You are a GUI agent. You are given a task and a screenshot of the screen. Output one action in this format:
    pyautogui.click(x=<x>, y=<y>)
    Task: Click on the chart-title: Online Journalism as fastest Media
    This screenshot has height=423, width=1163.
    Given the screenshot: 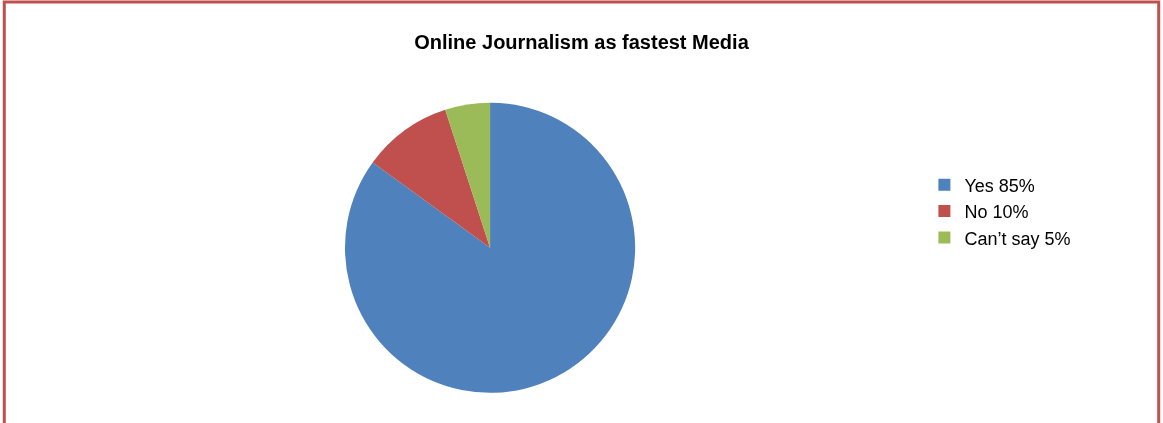 What is the action you would take?
    pyautogui.click(x=582, y=42)
    